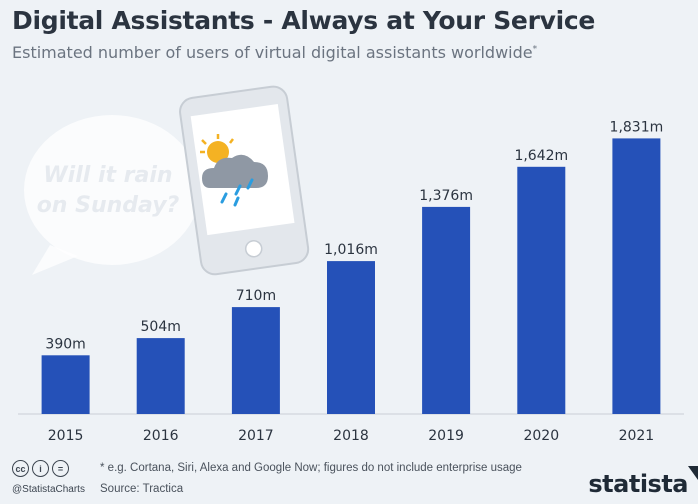  I want to click on attribution-icon: i, so click(40, 468).